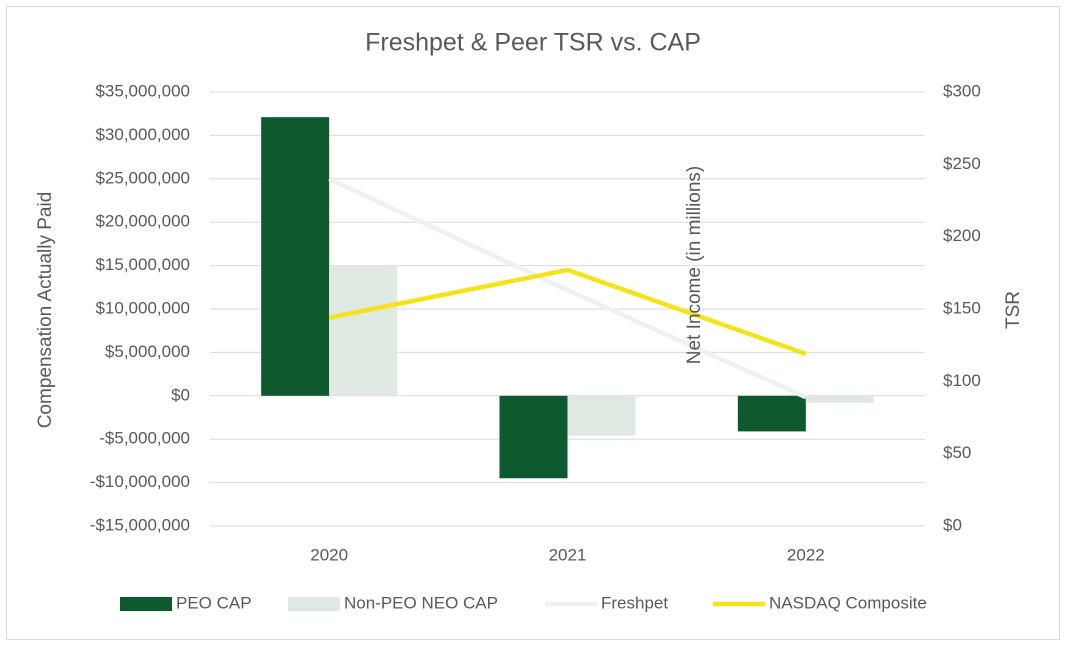 This screenshot has width=1066, height=655. Describe the element at coordinates (568, 554) in the screenshot. I see `x-tick-label: 2021` at that location.